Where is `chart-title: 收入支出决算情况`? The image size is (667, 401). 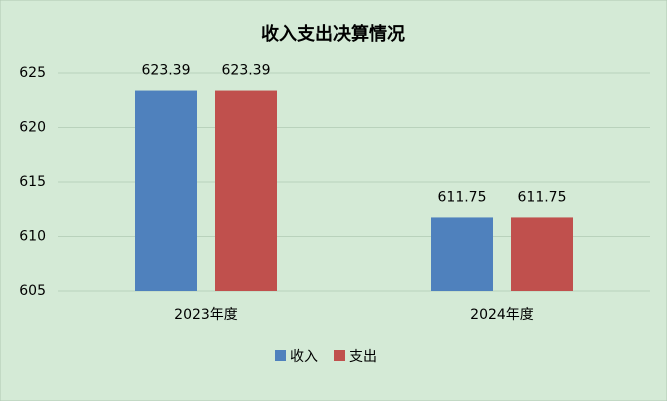
chart-title: 收入支出决算情况 is located at coordinates (333, 34).